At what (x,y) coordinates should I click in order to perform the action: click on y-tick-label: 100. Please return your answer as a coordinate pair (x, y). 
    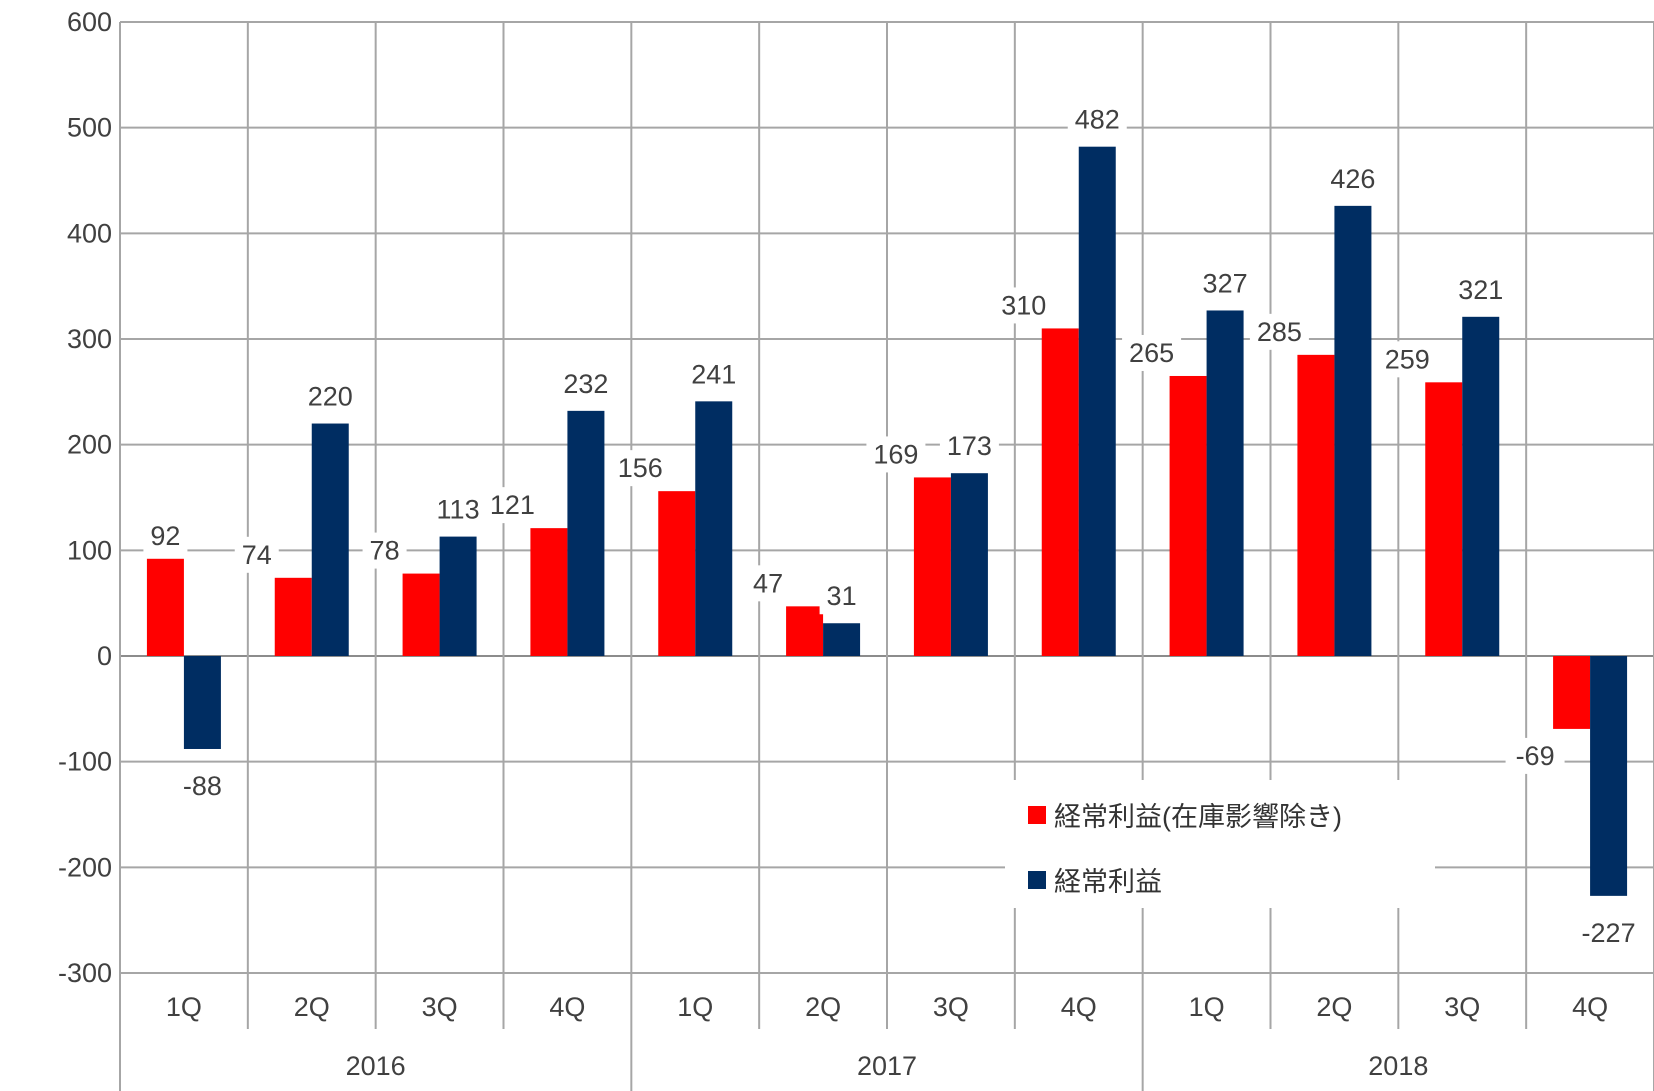
    Looking at the image, I should click on (89, 550).